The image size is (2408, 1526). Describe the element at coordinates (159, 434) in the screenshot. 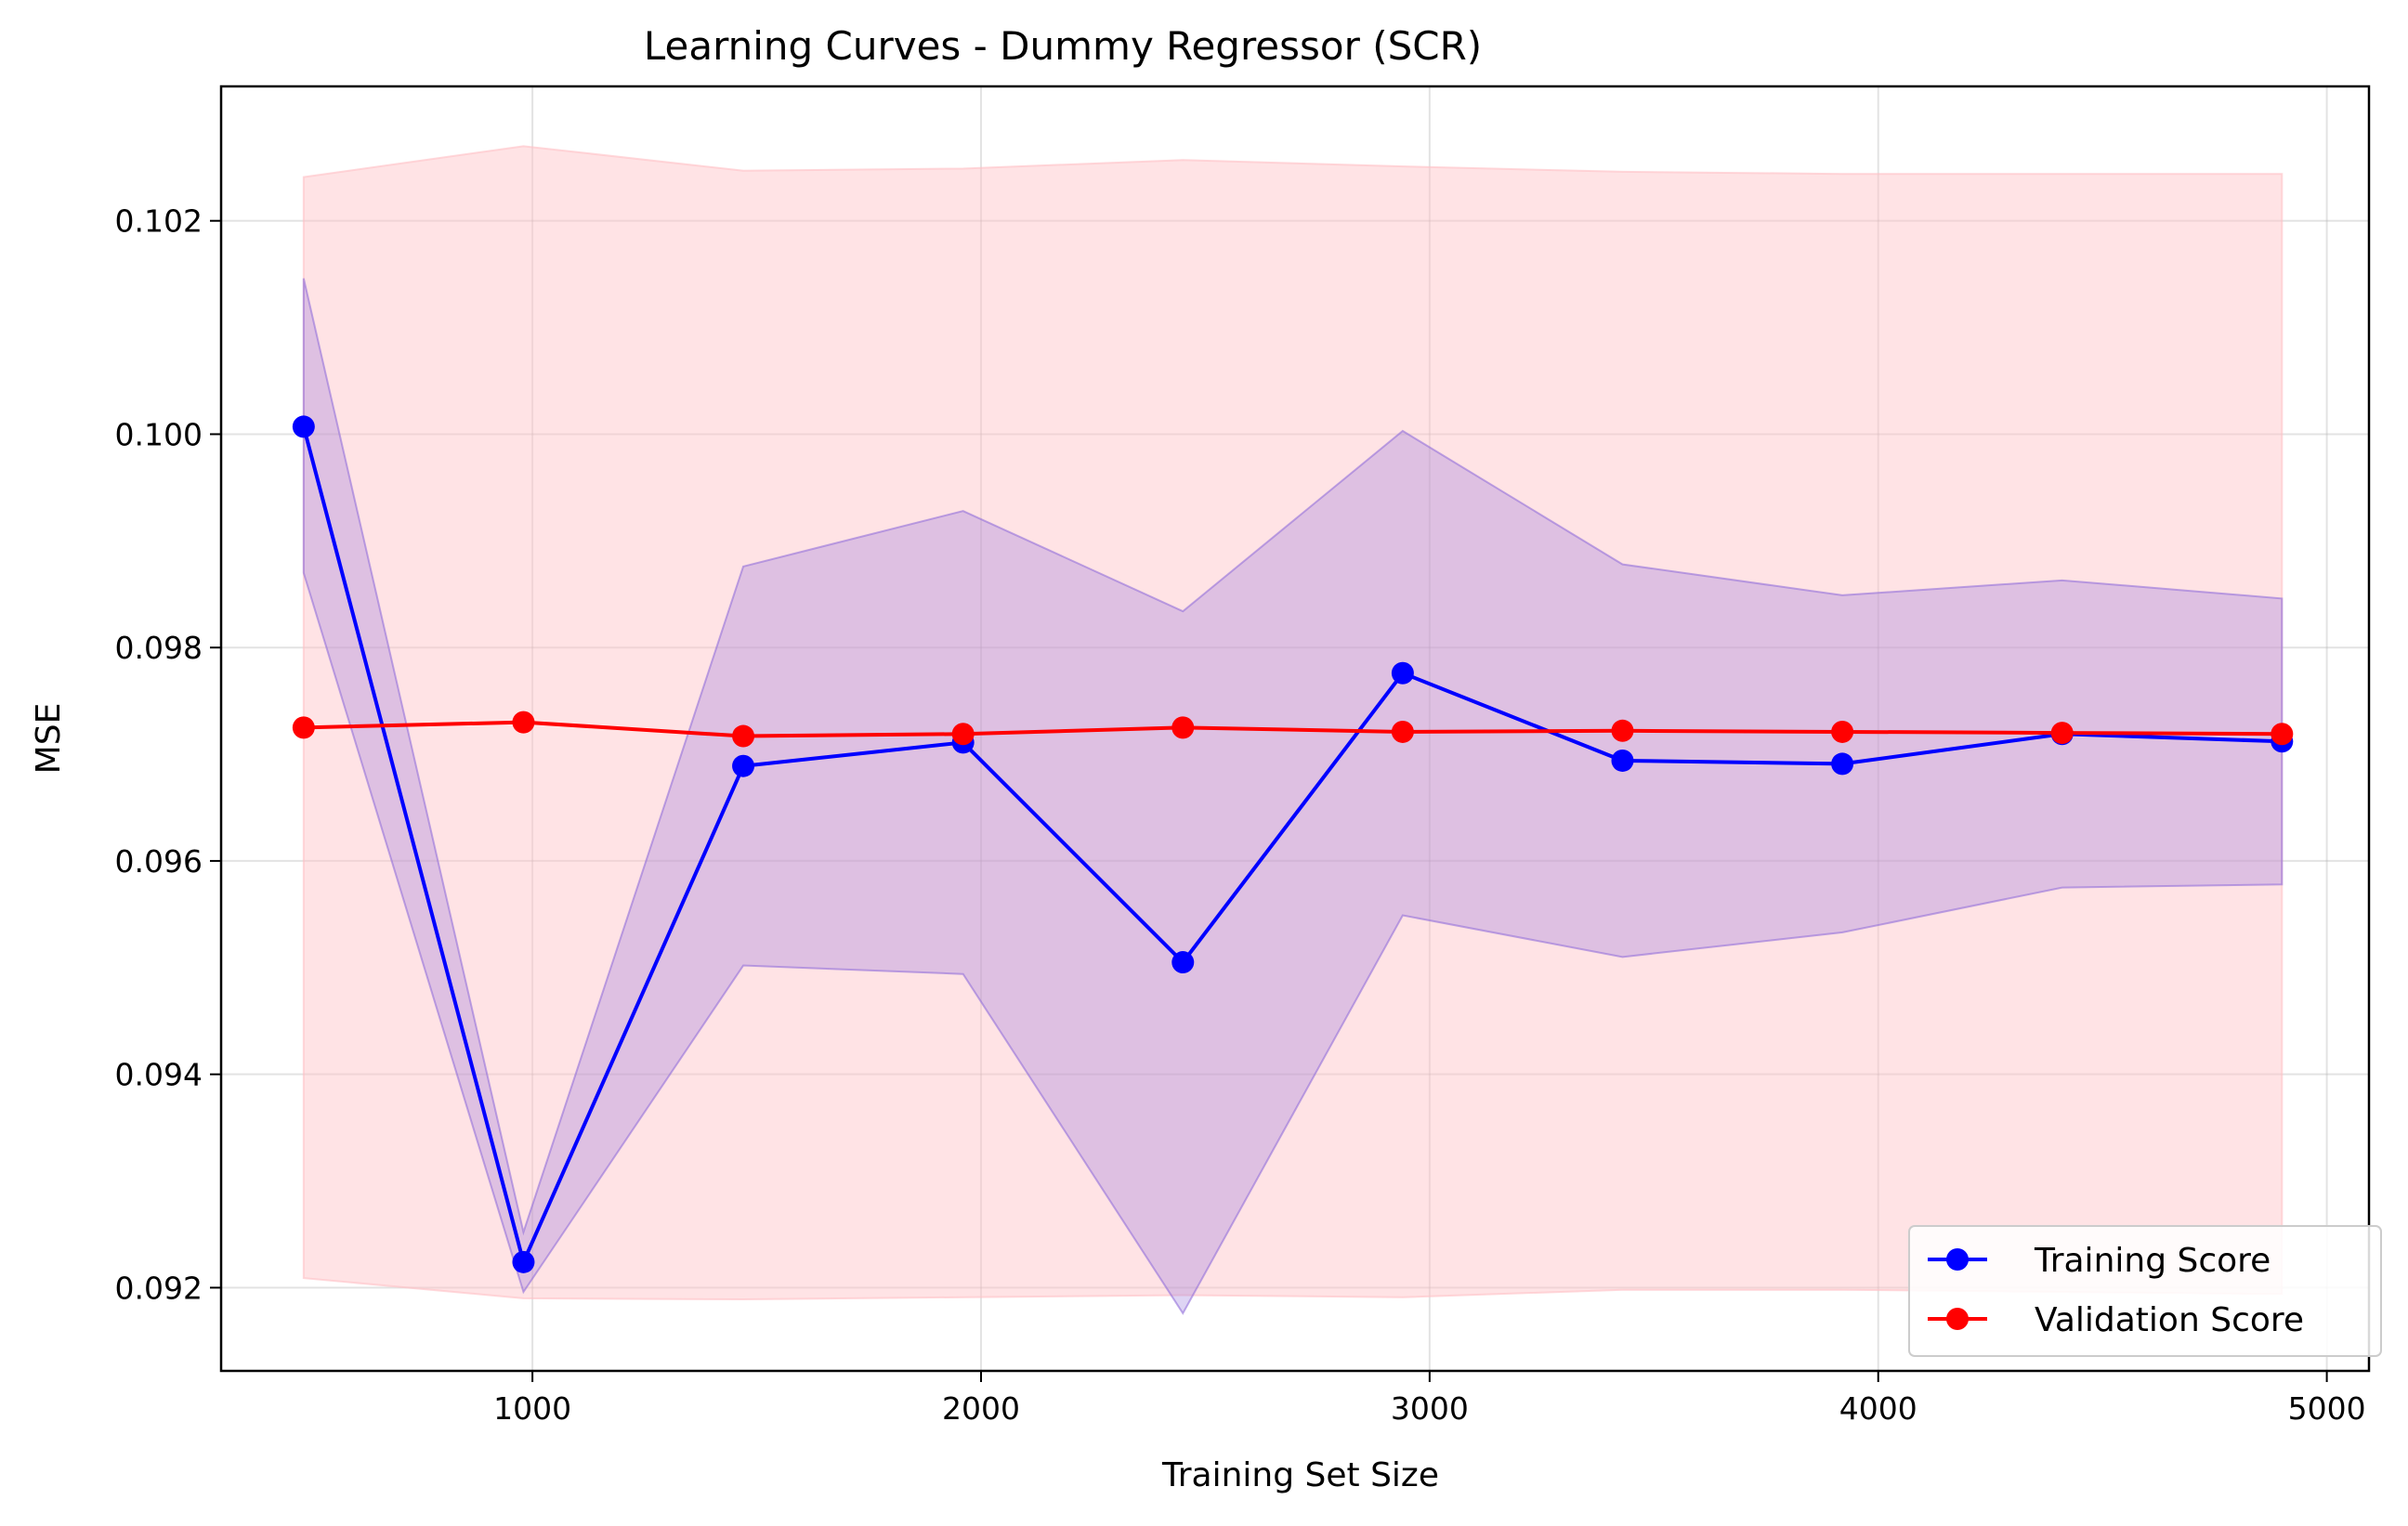

I see `y-tick-label: 0.100` at that location.